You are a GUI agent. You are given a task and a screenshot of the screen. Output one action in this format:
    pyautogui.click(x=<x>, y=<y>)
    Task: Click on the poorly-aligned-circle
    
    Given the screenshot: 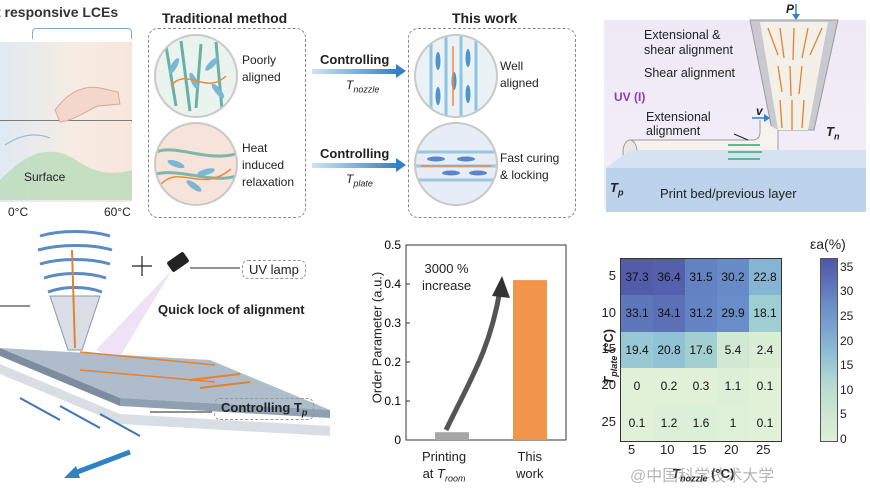 What is the action you would take?
    pyautogui.click(x=196, y=76)
    